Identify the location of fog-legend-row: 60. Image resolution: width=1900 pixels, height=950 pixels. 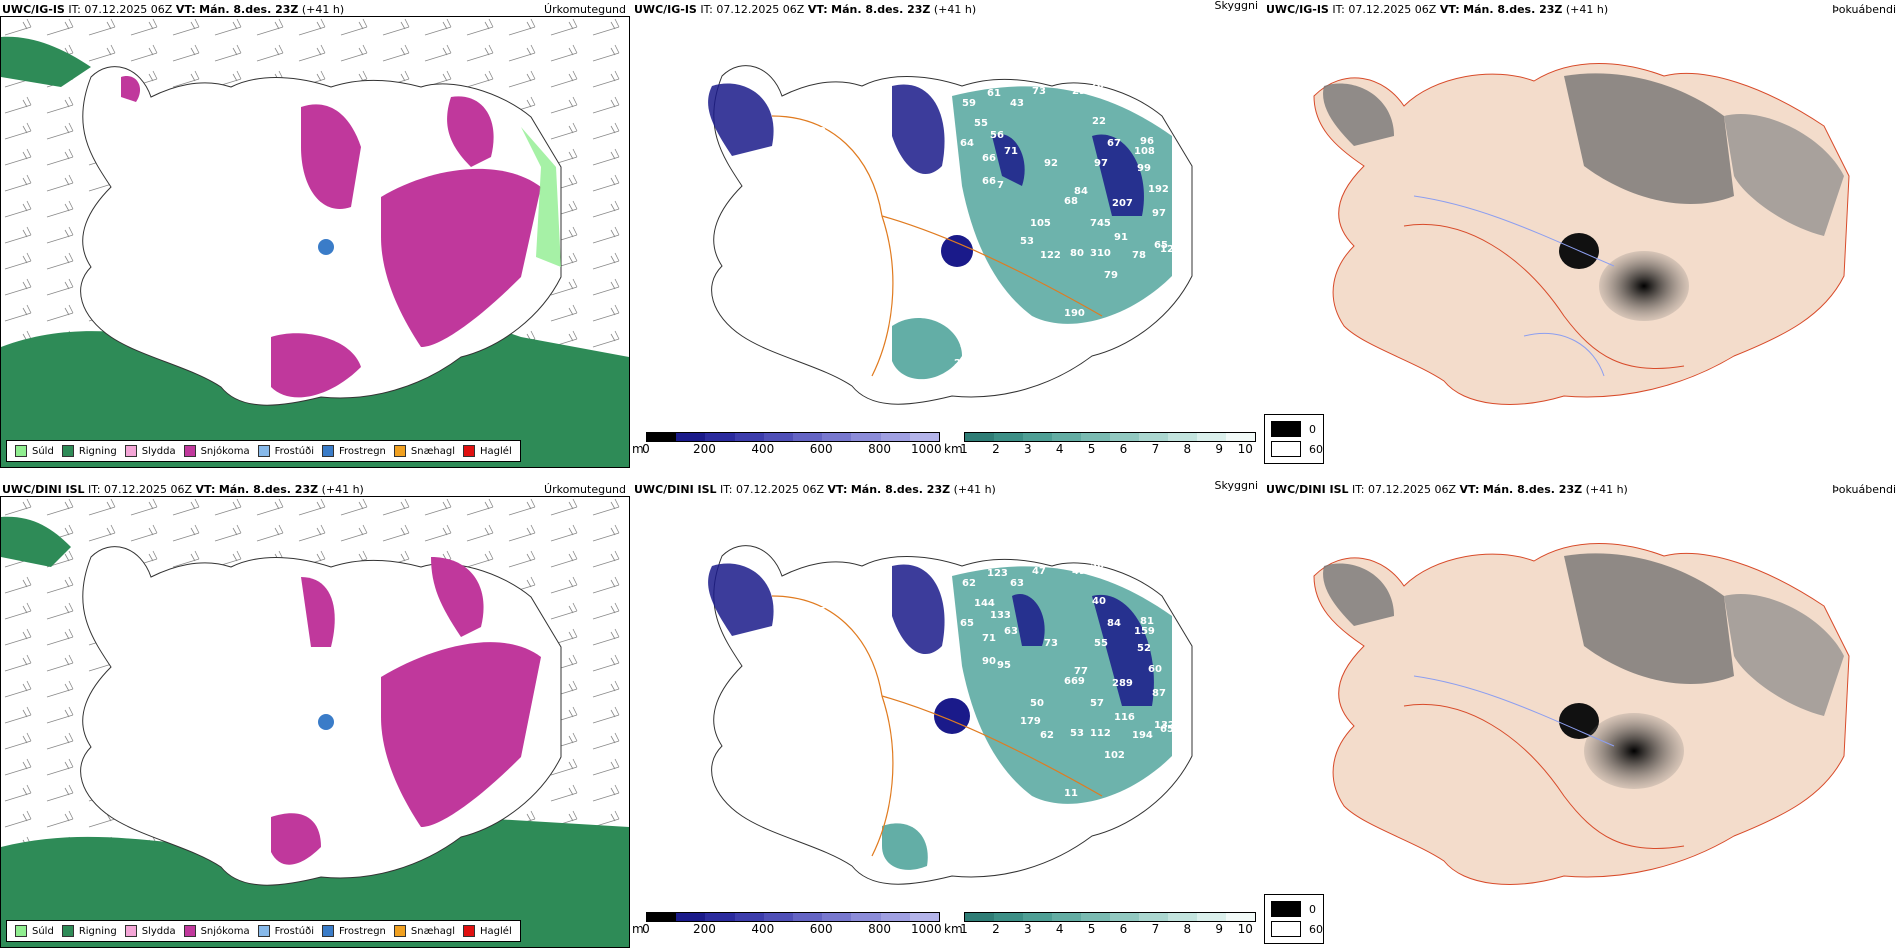
(1297, 929).